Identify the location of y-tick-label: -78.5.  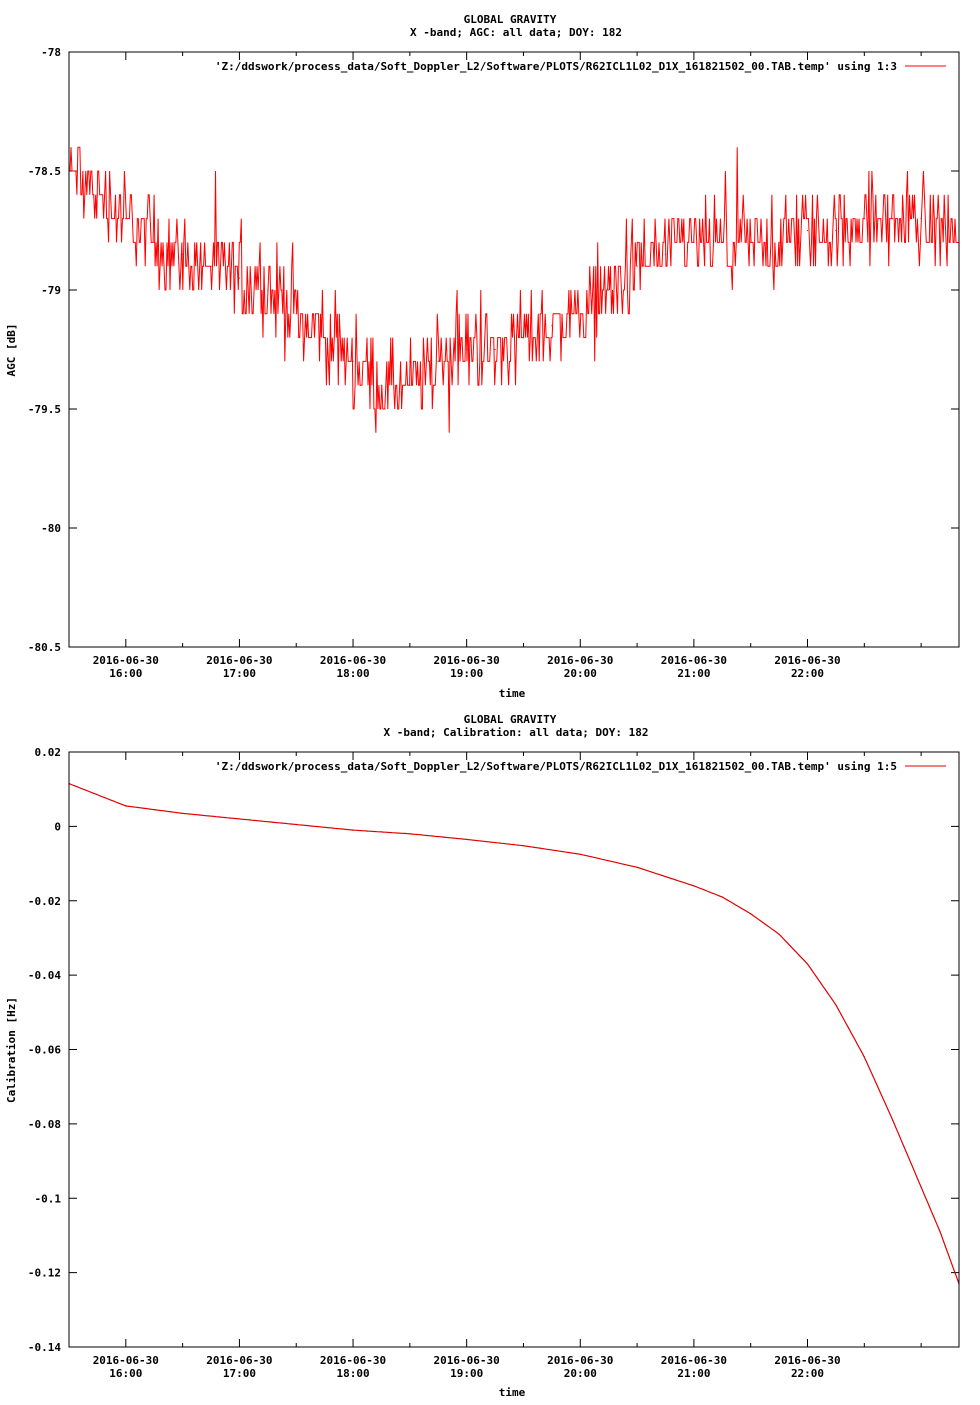
(44, 171).